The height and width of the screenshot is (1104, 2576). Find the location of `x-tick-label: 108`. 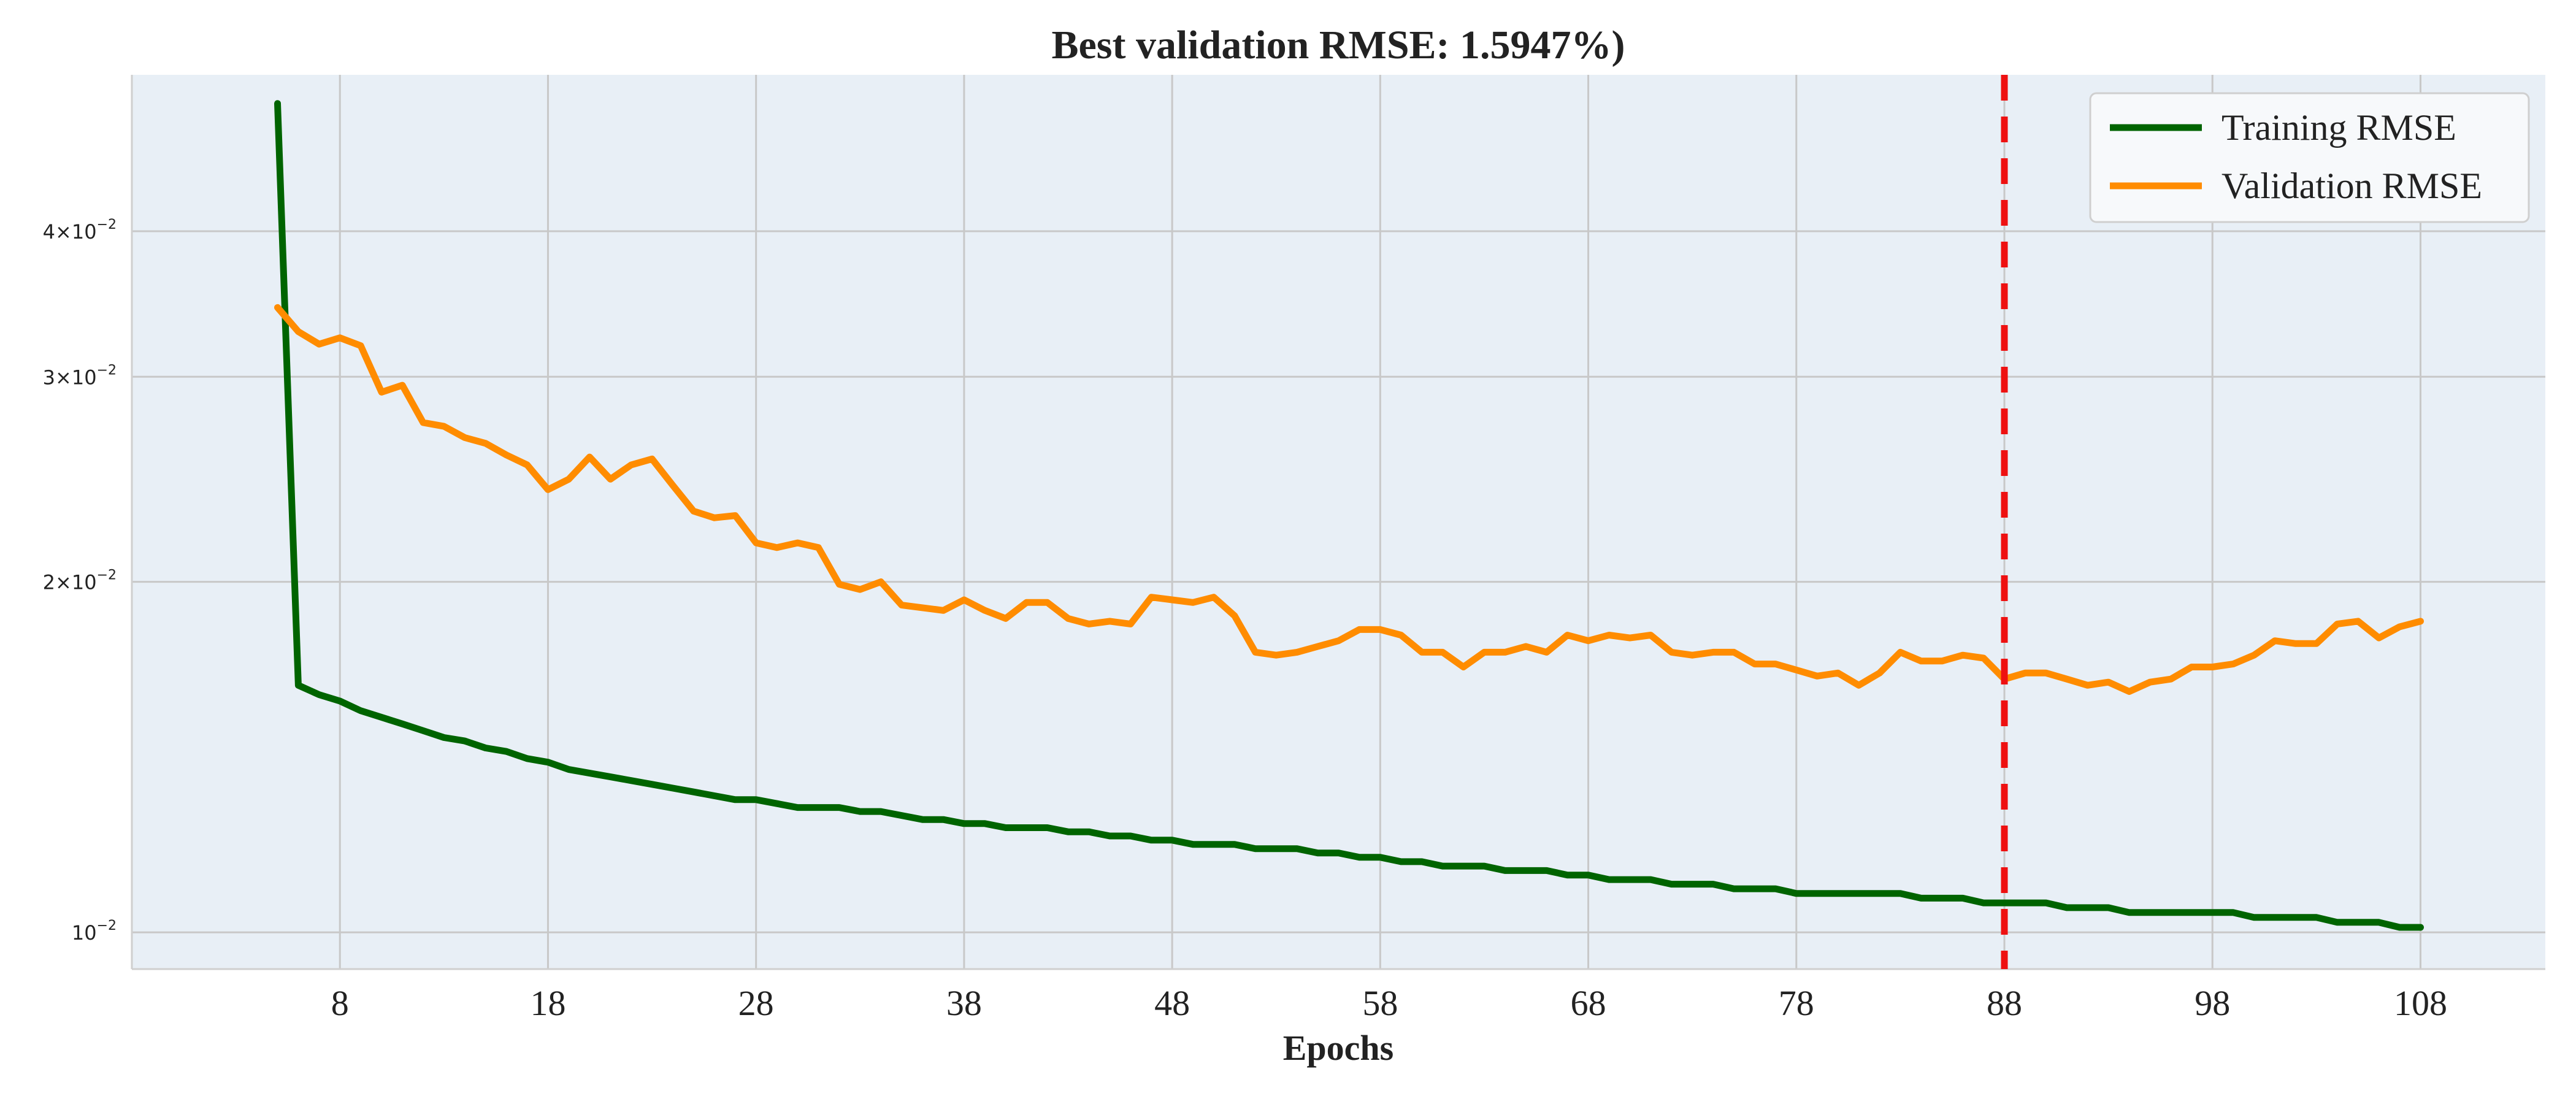

x-tick-label: 108 is located at coordinates (2420, 1003).